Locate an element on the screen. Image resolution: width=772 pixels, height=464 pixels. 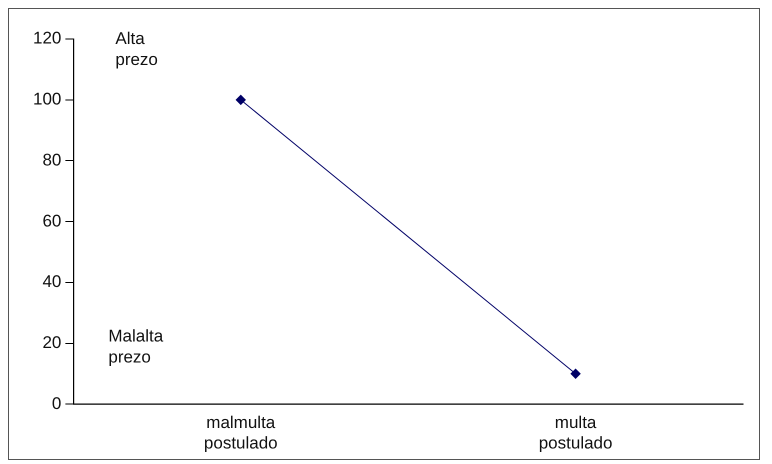
y-tick-label: 80 is located at coordinates (52, 160).